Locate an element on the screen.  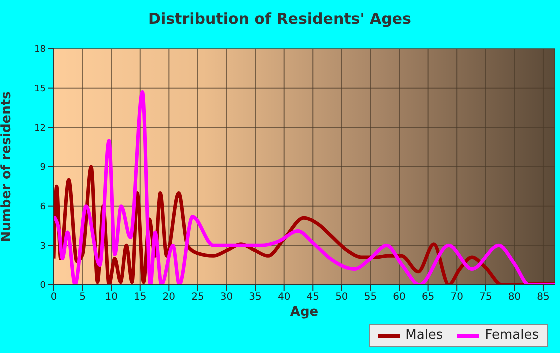
x-tick-label: 55 is located at coordinates (371, 298).